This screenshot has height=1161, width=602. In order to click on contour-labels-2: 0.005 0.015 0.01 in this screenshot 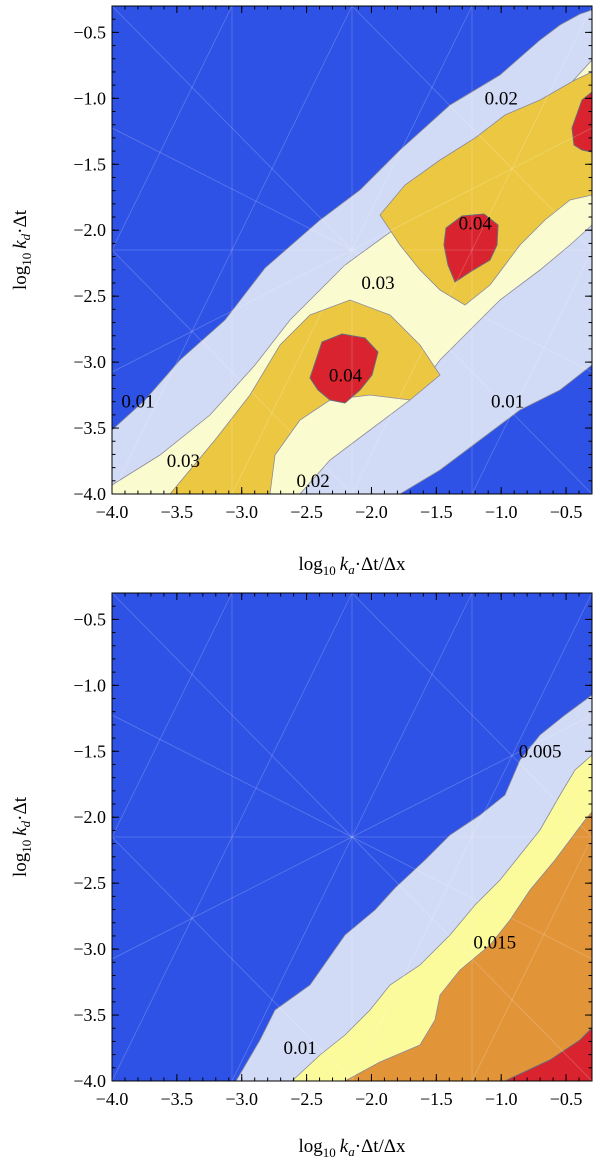, I will do `click(422, 900)`.